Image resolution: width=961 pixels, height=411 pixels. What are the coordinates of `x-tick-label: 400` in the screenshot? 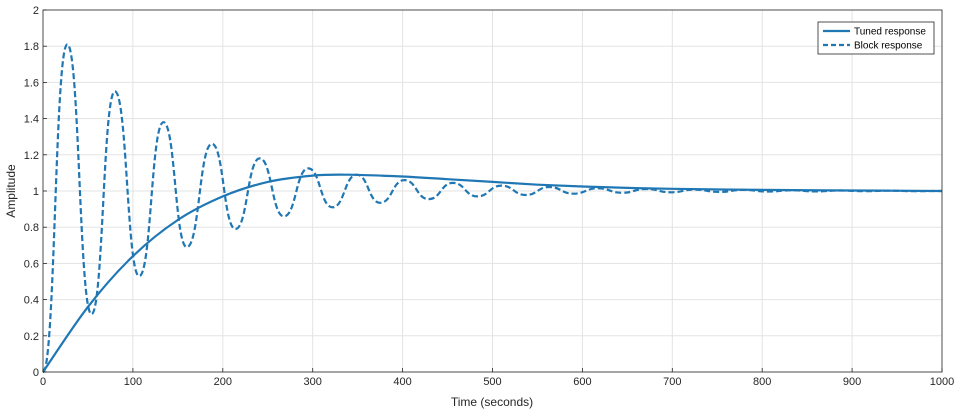 It's located at (402, 382).